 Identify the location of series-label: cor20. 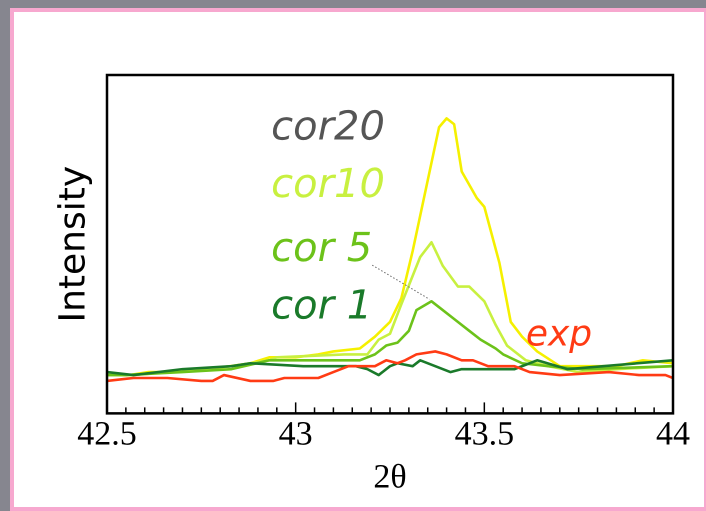
(328, 126).